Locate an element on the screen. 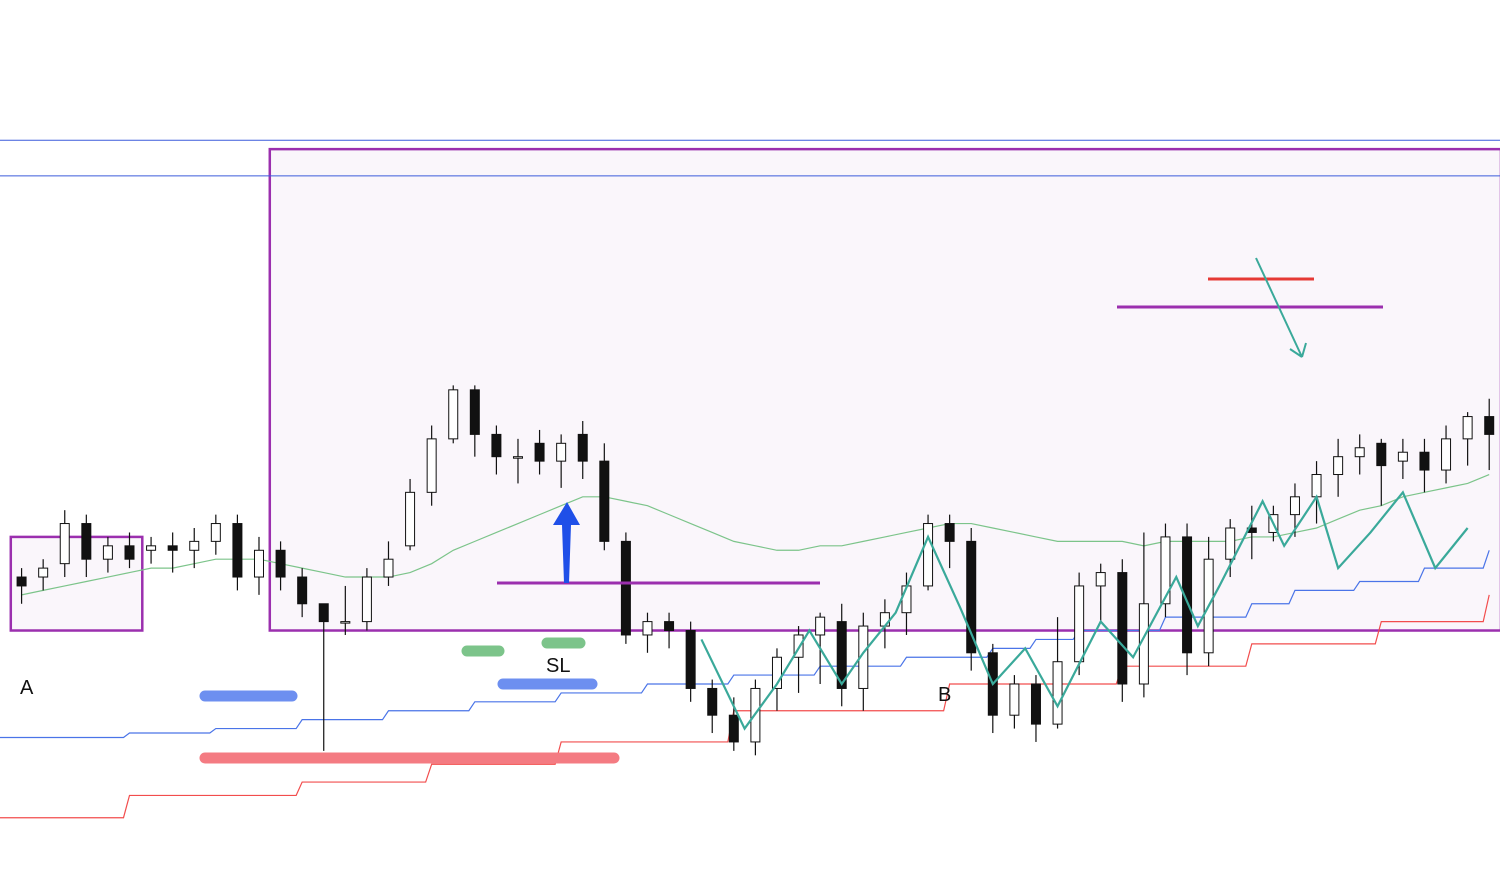  box-b-label: B is located at coordinates (944, 695).